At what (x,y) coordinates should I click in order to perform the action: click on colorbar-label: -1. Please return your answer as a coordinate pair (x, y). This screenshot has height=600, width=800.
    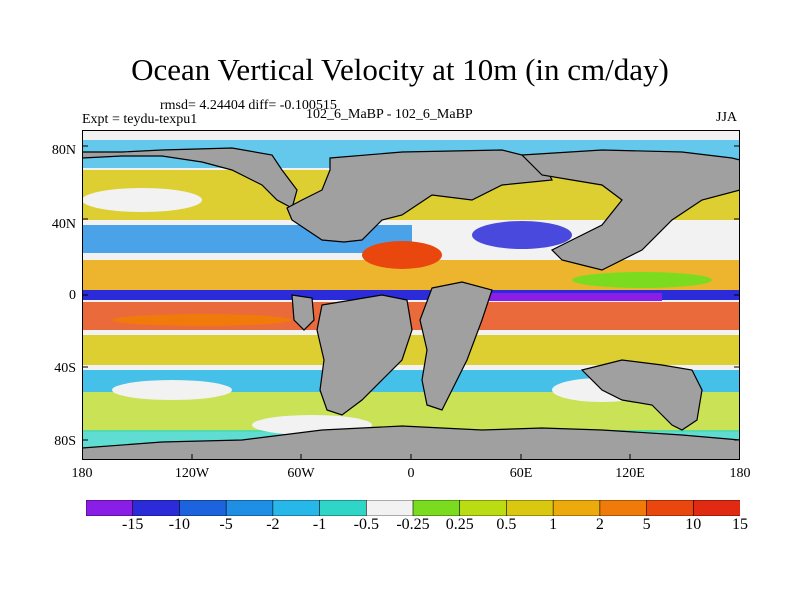
    Looking at the image, I should click on (319, 524).